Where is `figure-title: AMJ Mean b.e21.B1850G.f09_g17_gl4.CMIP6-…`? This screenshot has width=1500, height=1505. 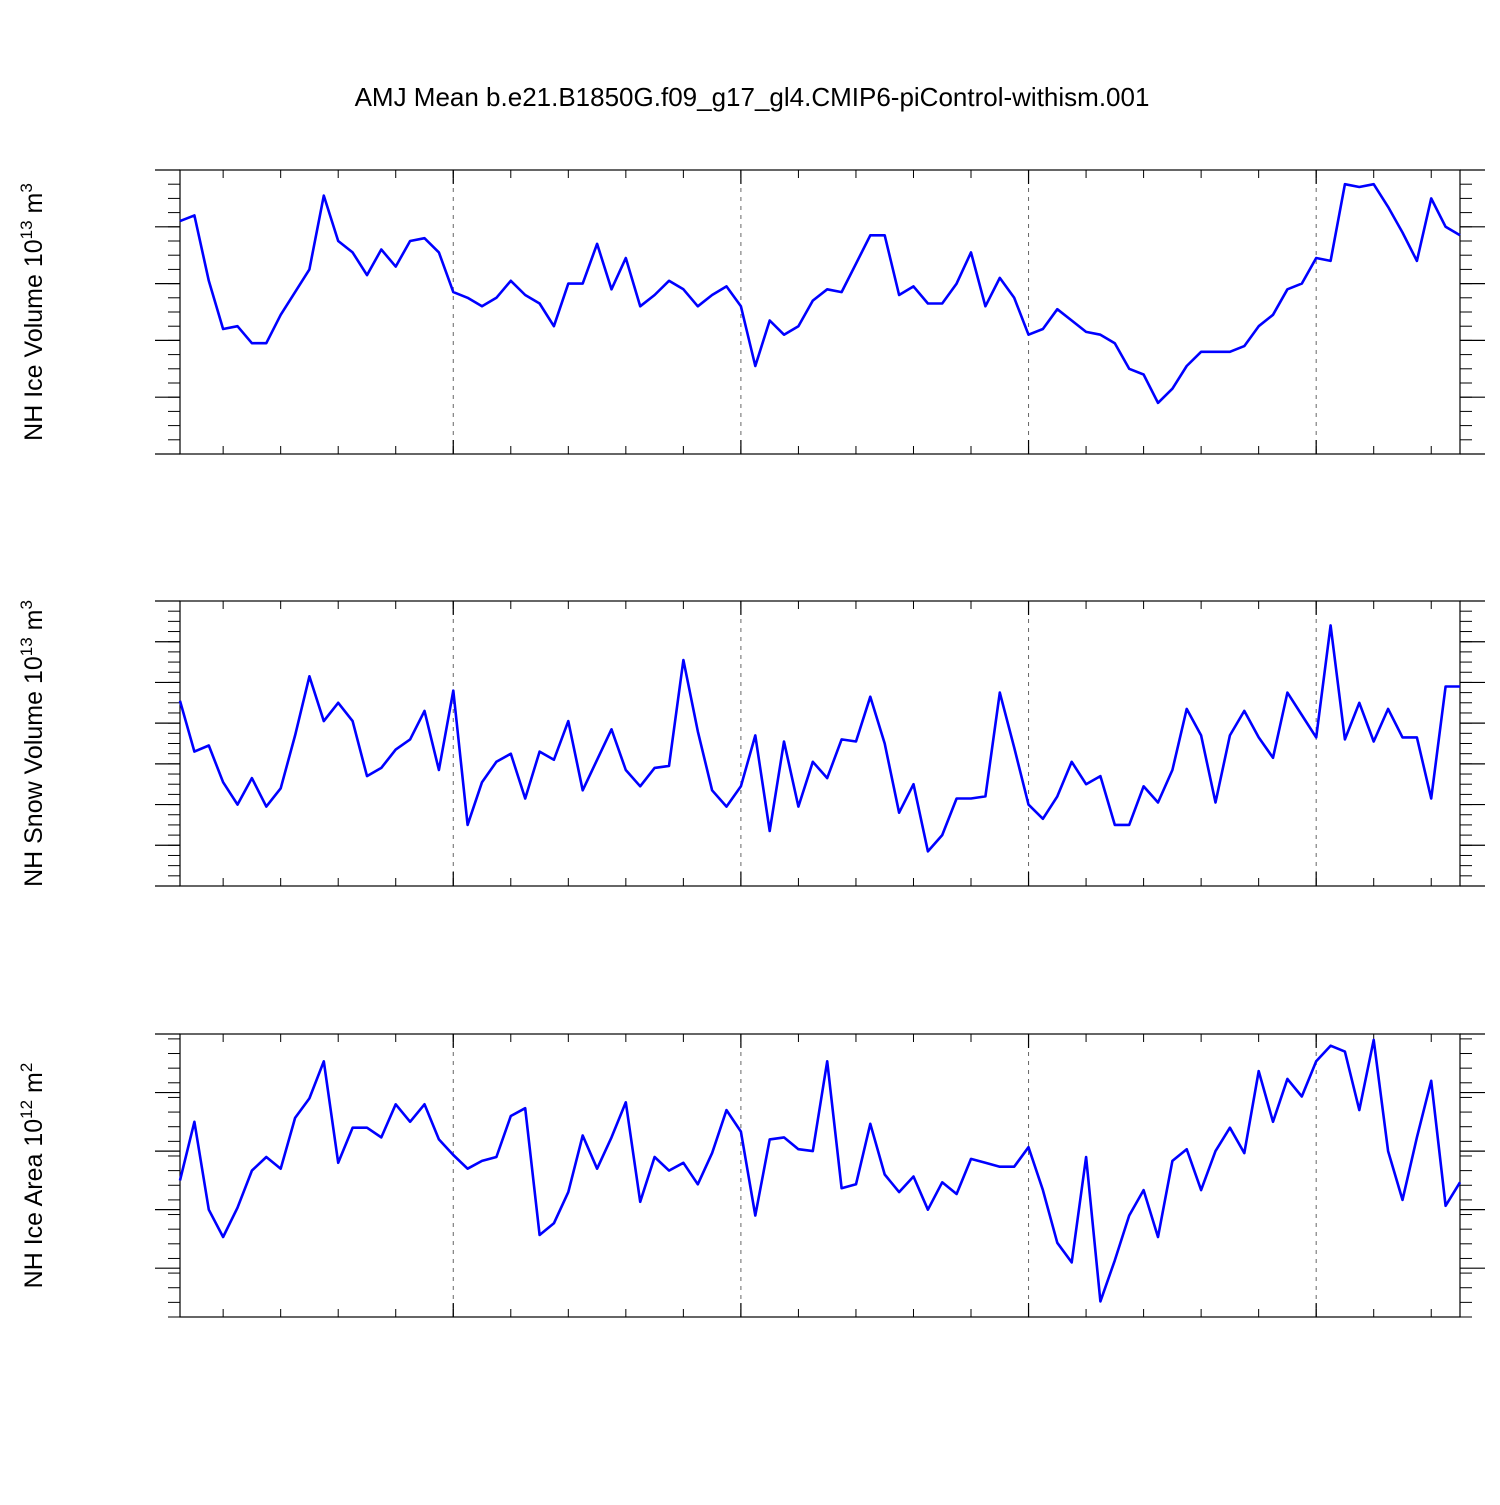 figure-title: AMJ Mean b.e21.B1850G.f09_g17_gl4.CMIP6-… is located at coordinates (752, 97).